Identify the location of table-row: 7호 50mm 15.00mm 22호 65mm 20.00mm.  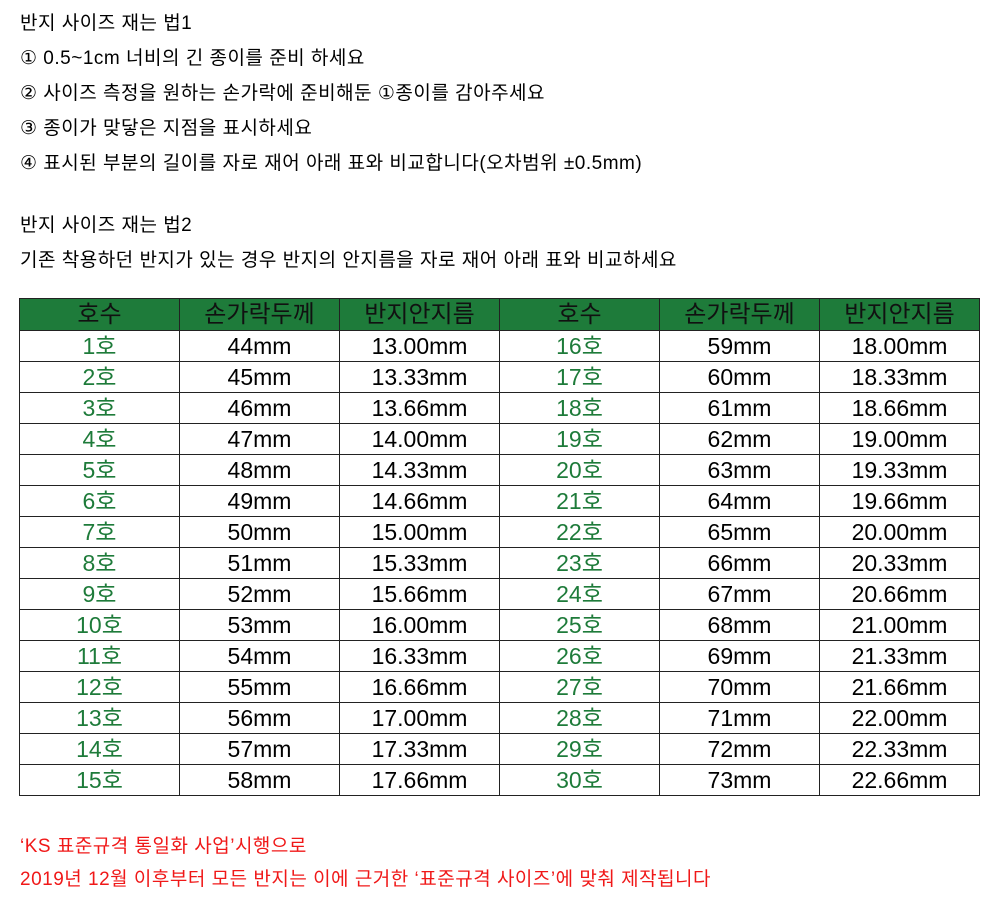
(499, 532).